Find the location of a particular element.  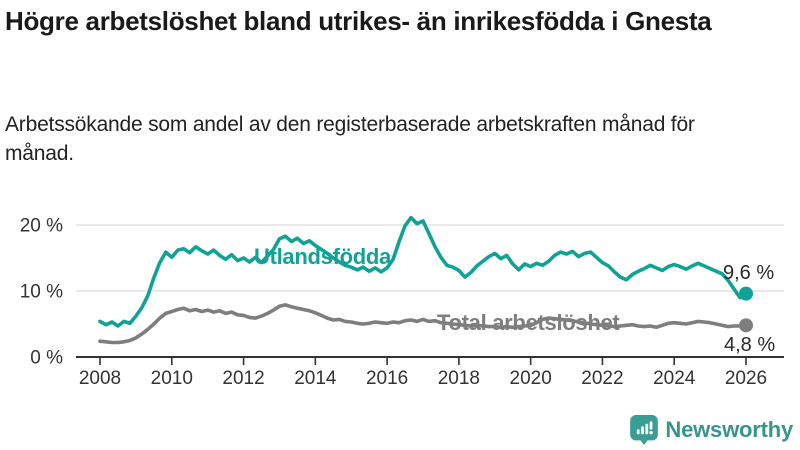

logo-badge-shape is located at coordinates (644, 430).